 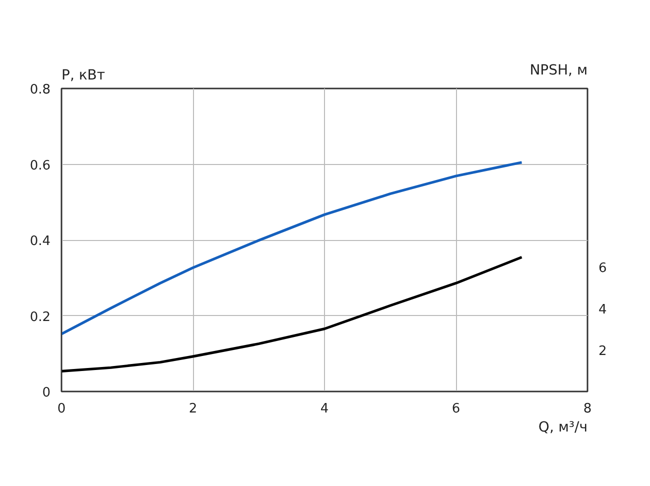 I want to click on y-tick-label: 0.8, so click(x=40, y=90).